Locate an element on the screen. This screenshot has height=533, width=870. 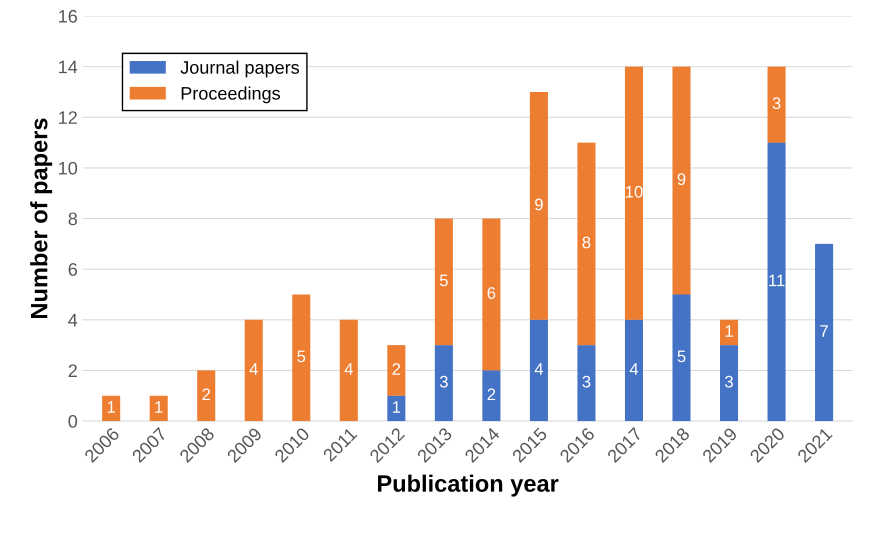
y-tick-label: 8 is located at coordinates (73, 219).